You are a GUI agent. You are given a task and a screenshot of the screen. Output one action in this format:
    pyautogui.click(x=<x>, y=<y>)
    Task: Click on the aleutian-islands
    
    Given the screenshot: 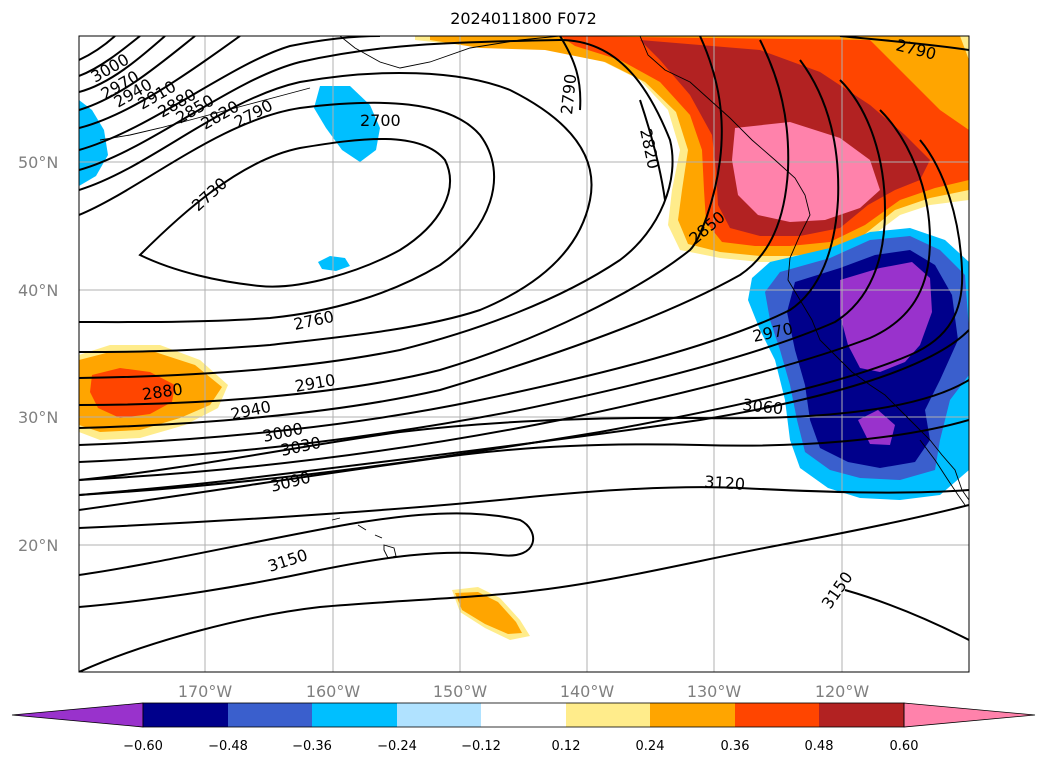 What is the action you would take?
    pyautogui.click(x=205, y=114)
    